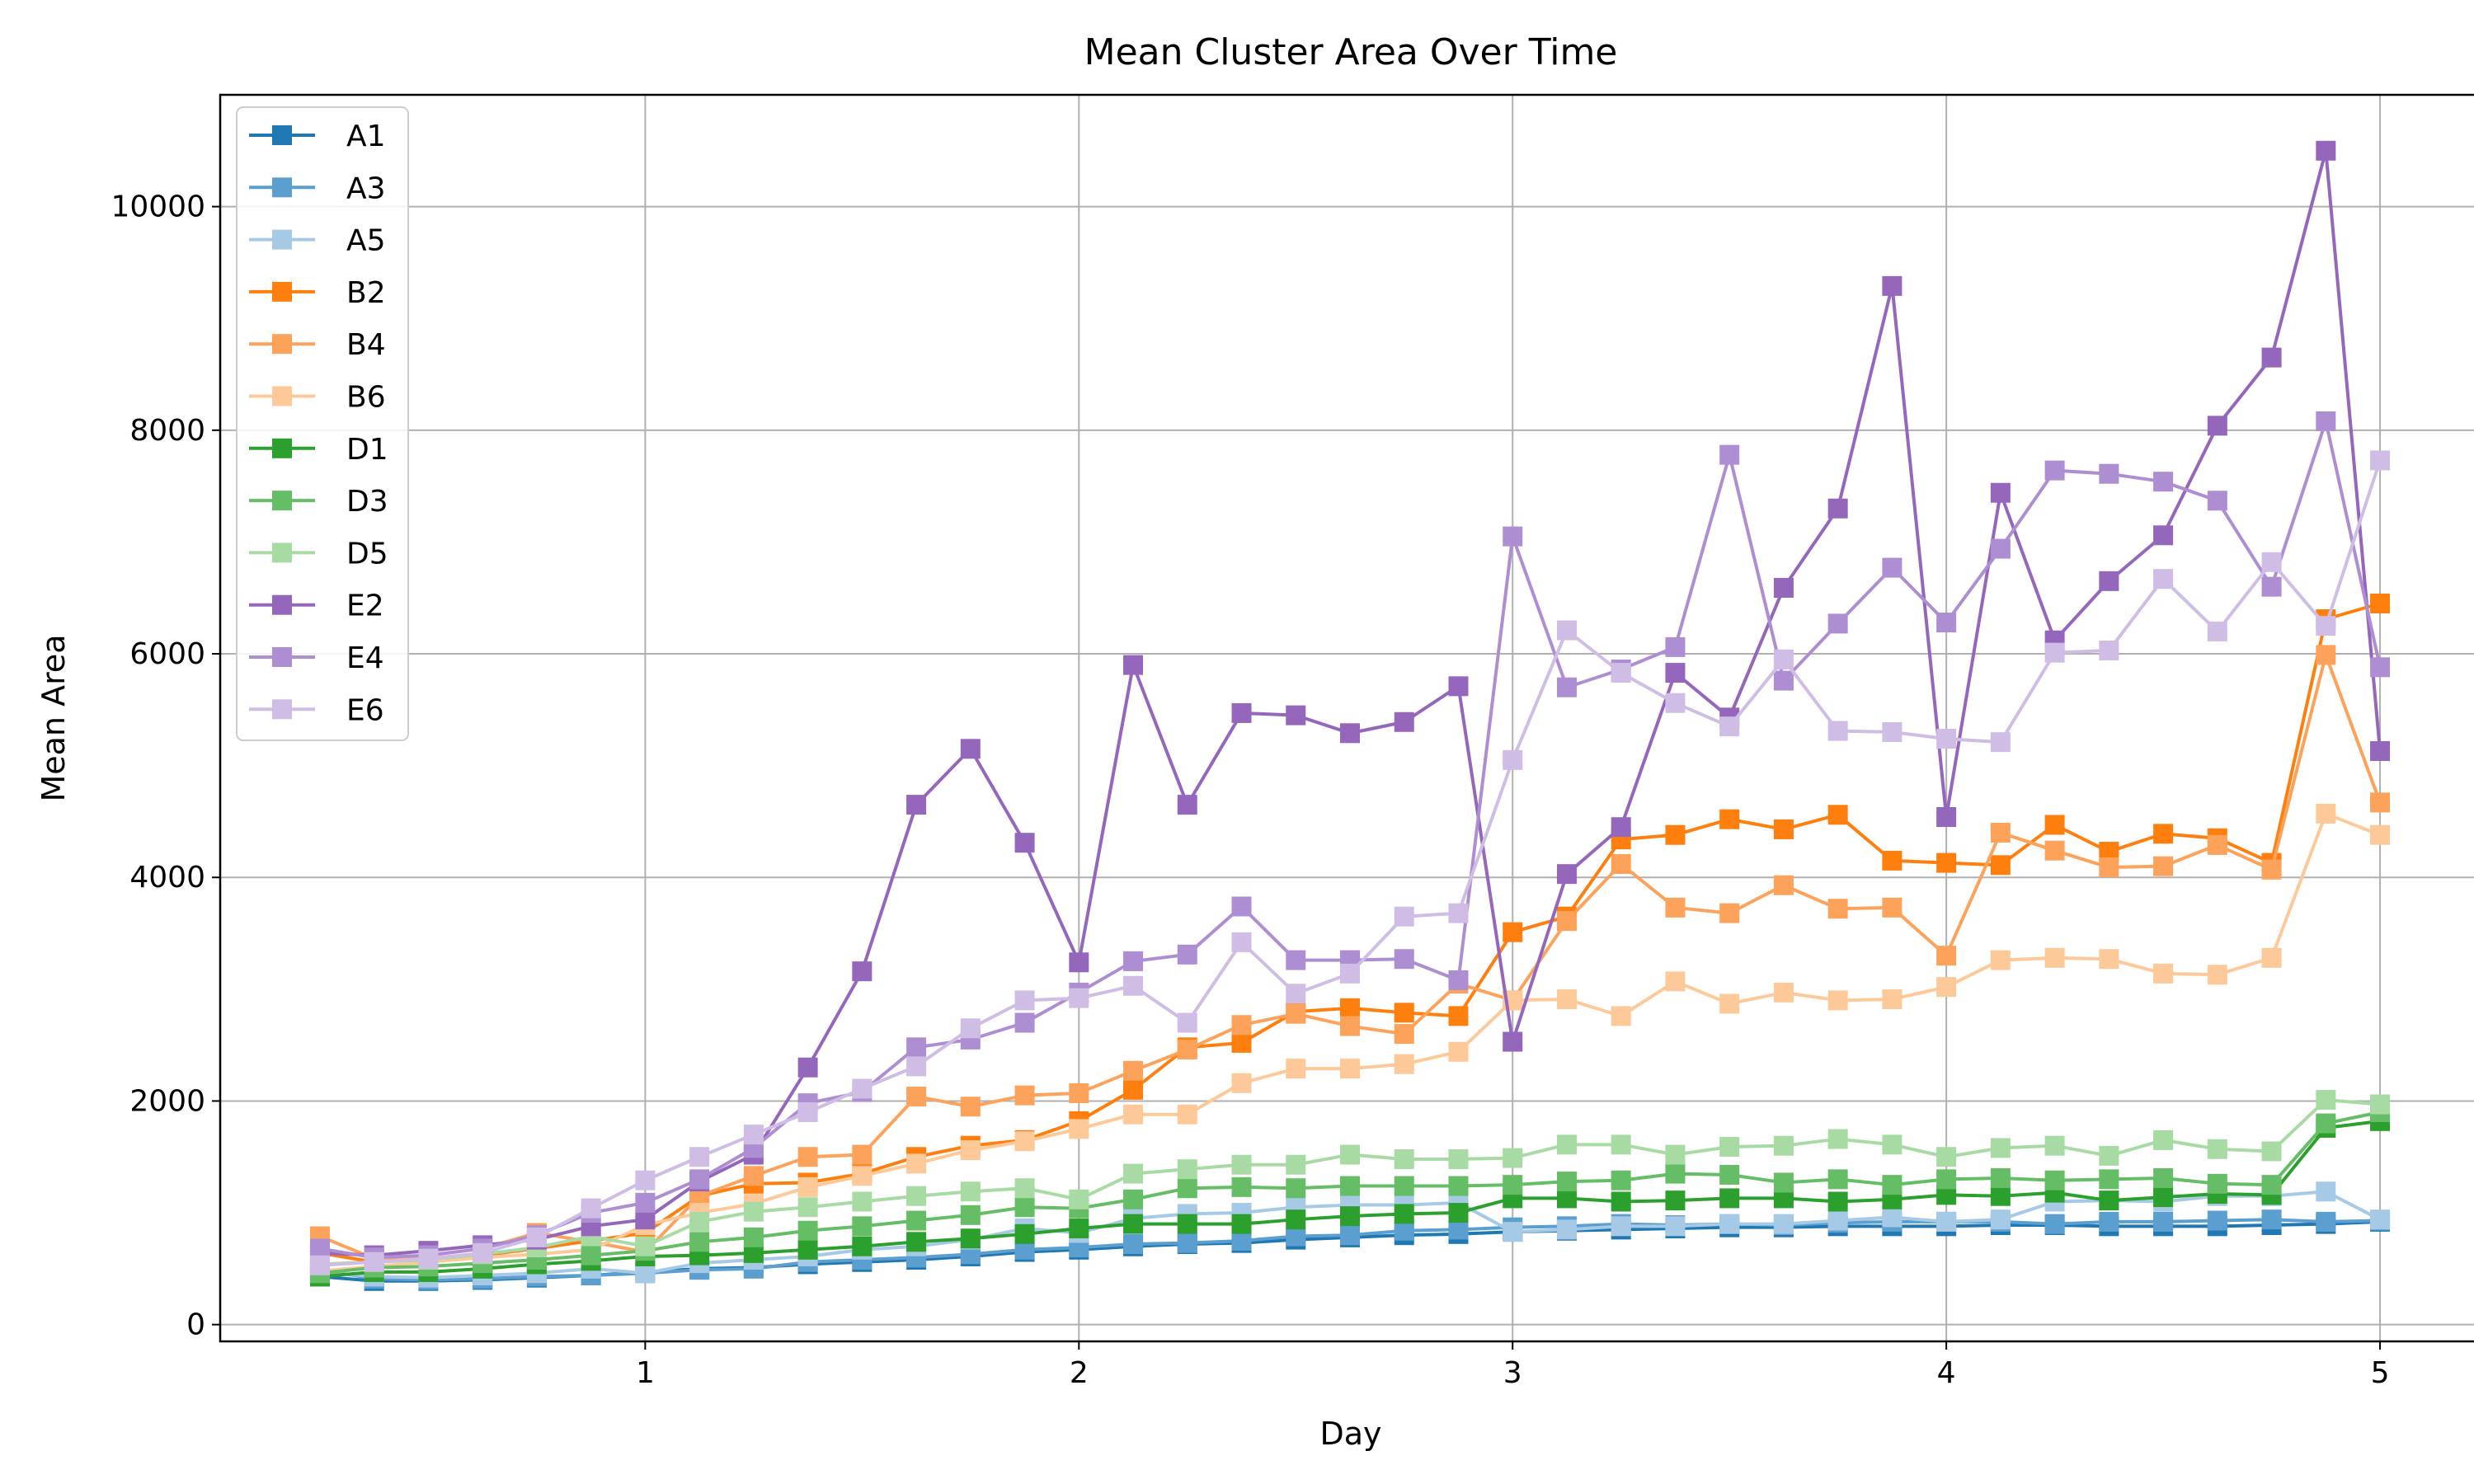 The image size is (2474, 1484). What do you see at coordinates (366, 345) in the screenshot?
I see `legend-label: B4` at bounding box center [366, 345].